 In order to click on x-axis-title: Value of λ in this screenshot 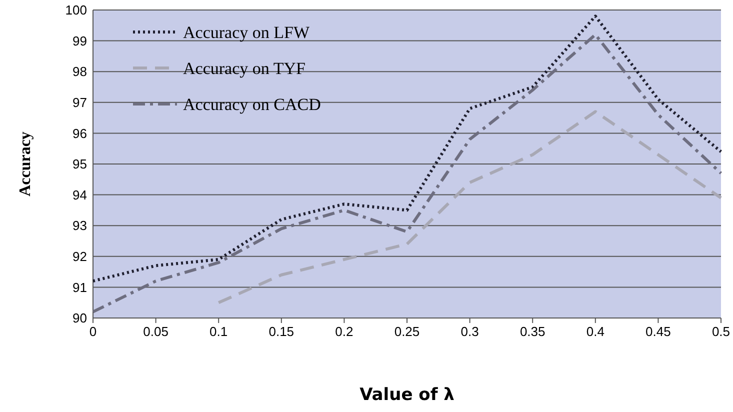, I will do `click(407, 395)`.